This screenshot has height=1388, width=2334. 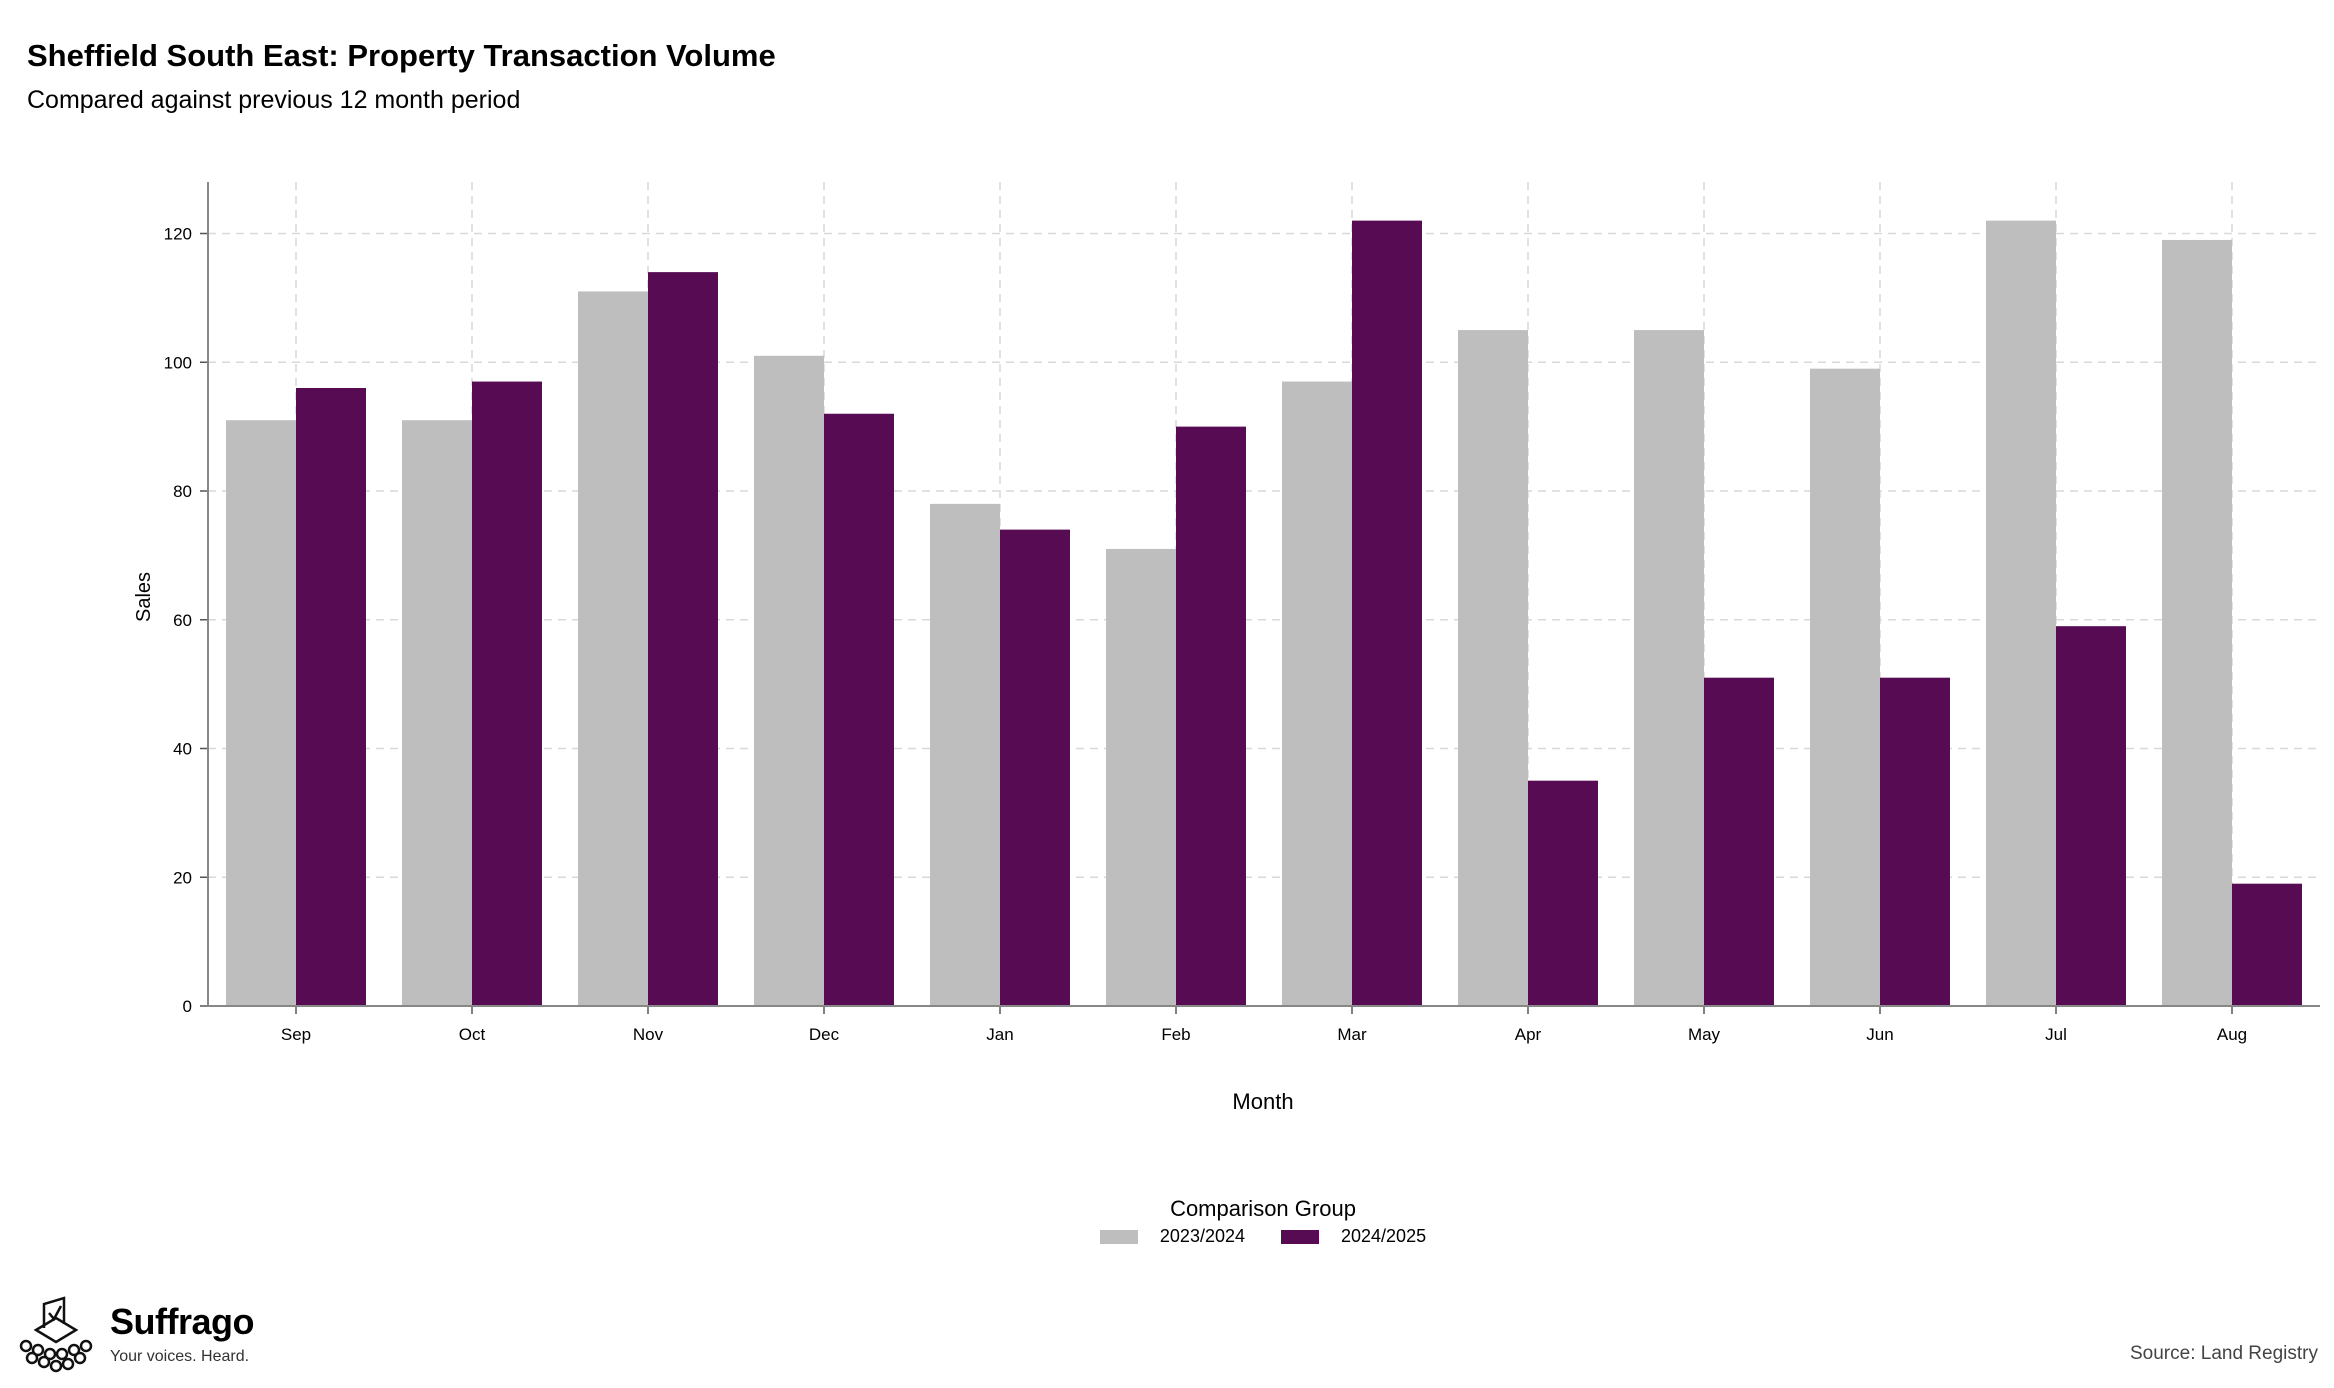 What do you see at coordinates (331, 697) in the screenshot?
I see `bar-2024-2025-sep` at bounding box center [331, 697].